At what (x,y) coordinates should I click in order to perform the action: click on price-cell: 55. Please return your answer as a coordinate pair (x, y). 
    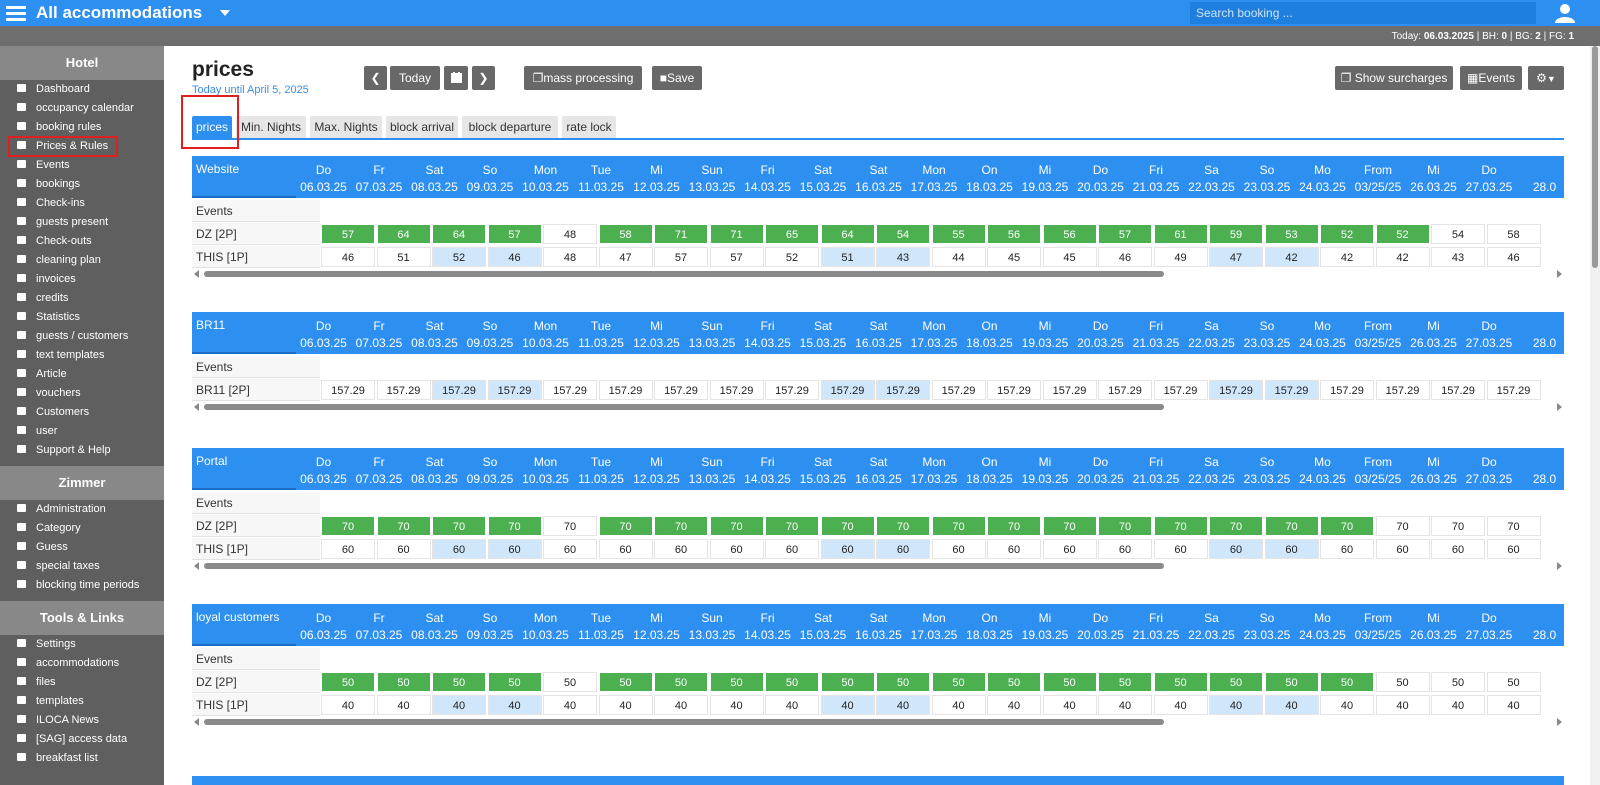
    Looking at the image, I should click on (958, 234).